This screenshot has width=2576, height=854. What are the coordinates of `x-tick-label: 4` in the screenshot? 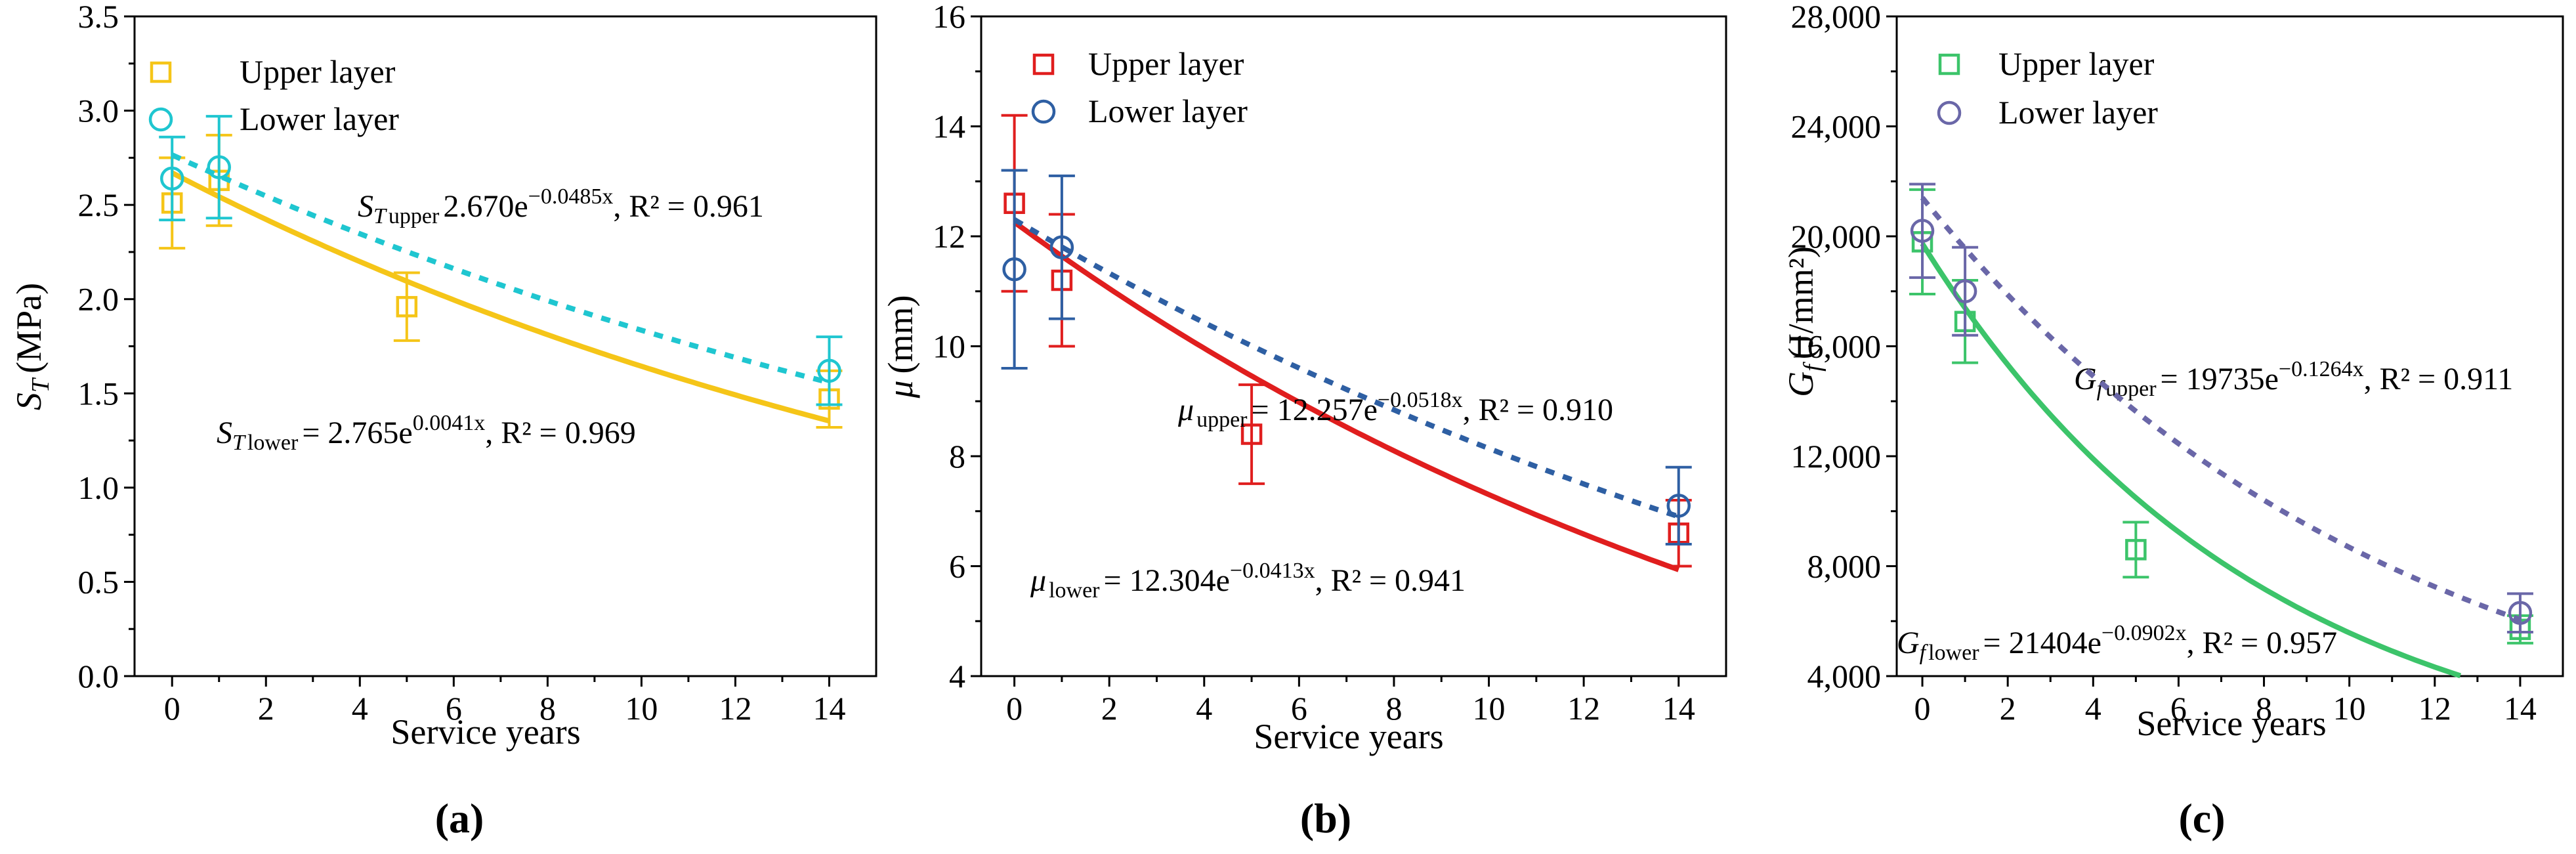 It's located at (1204, 708).